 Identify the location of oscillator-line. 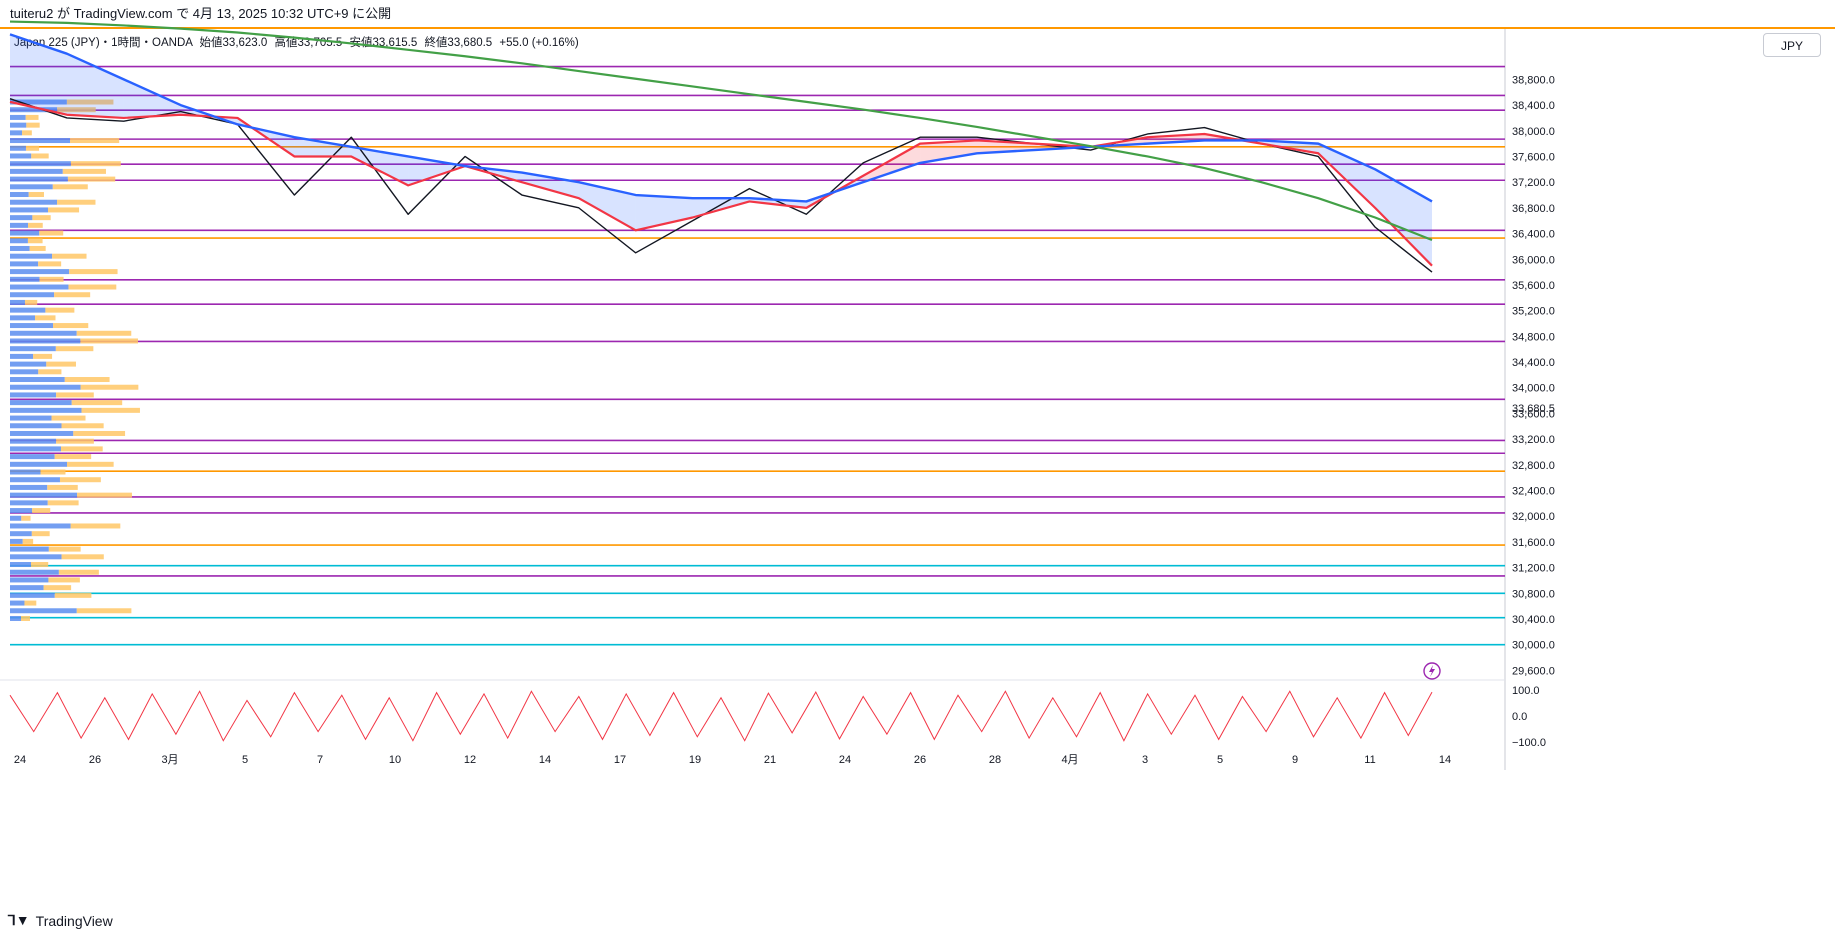
(721, 716).